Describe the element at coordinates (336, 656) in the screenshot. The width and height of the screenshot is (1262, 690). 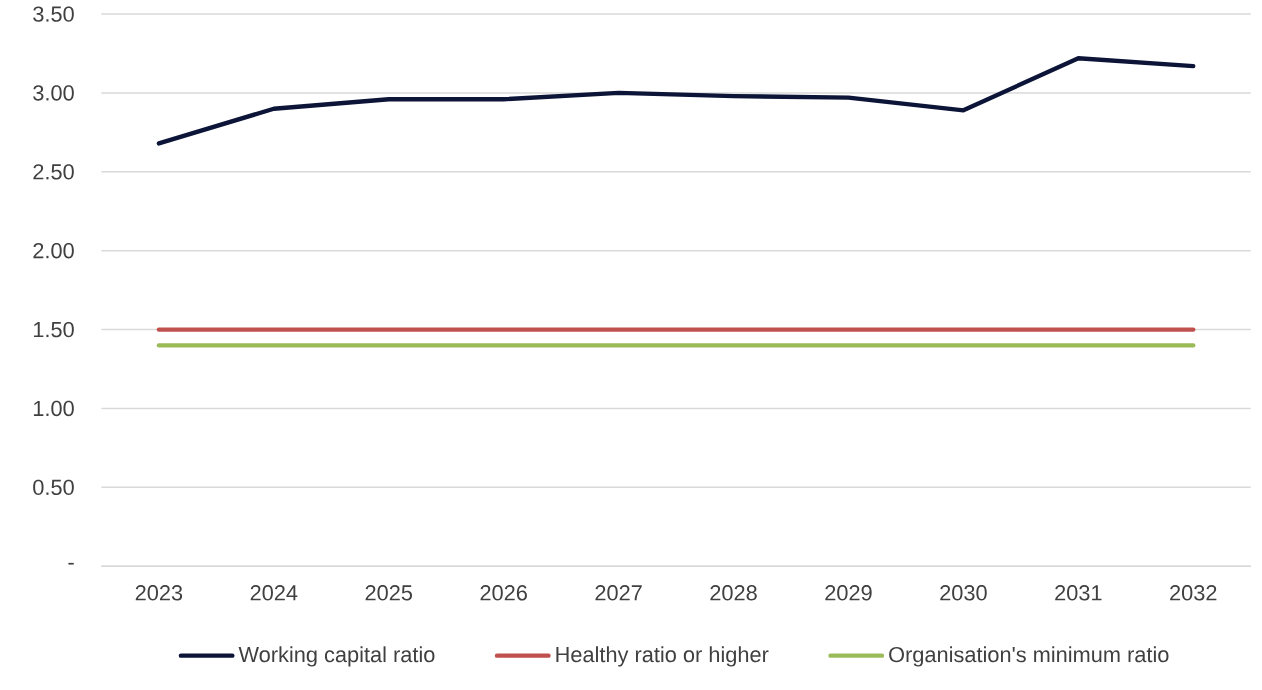
I see `legend-label: Working capital ratio` at that location.